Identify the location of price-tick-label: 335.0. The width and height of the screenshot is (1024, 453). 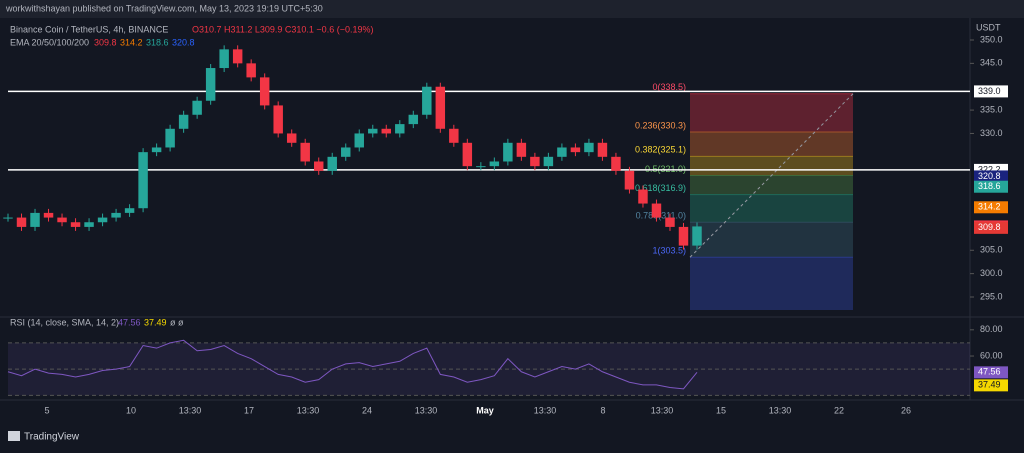
(991, 109).